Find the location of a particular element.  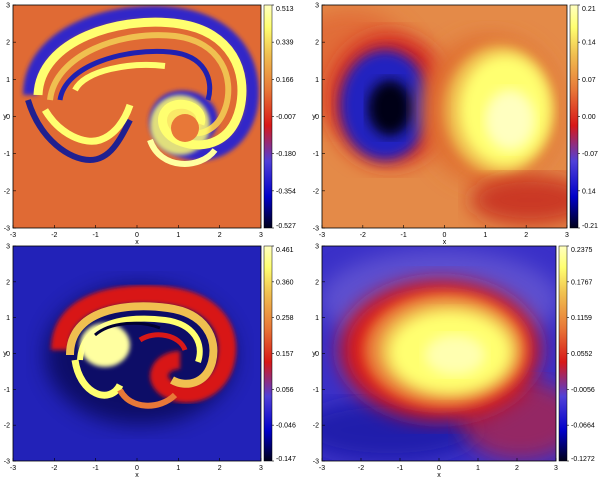

panel-4-colorbar-tick-label: -0.0664 is located at coordinates (583, 426).